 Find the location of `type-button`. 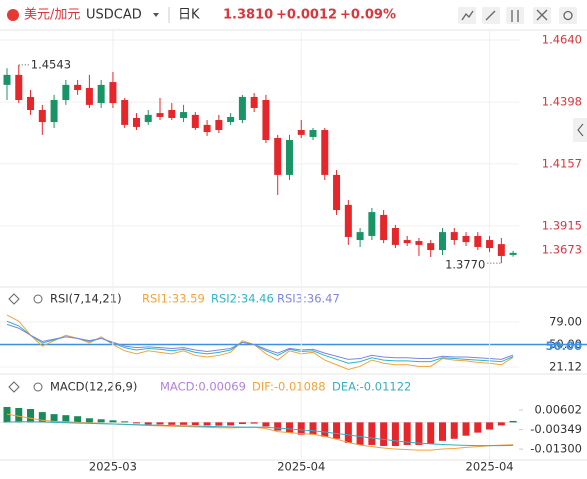

type-button is located at coordinates (515, 15).